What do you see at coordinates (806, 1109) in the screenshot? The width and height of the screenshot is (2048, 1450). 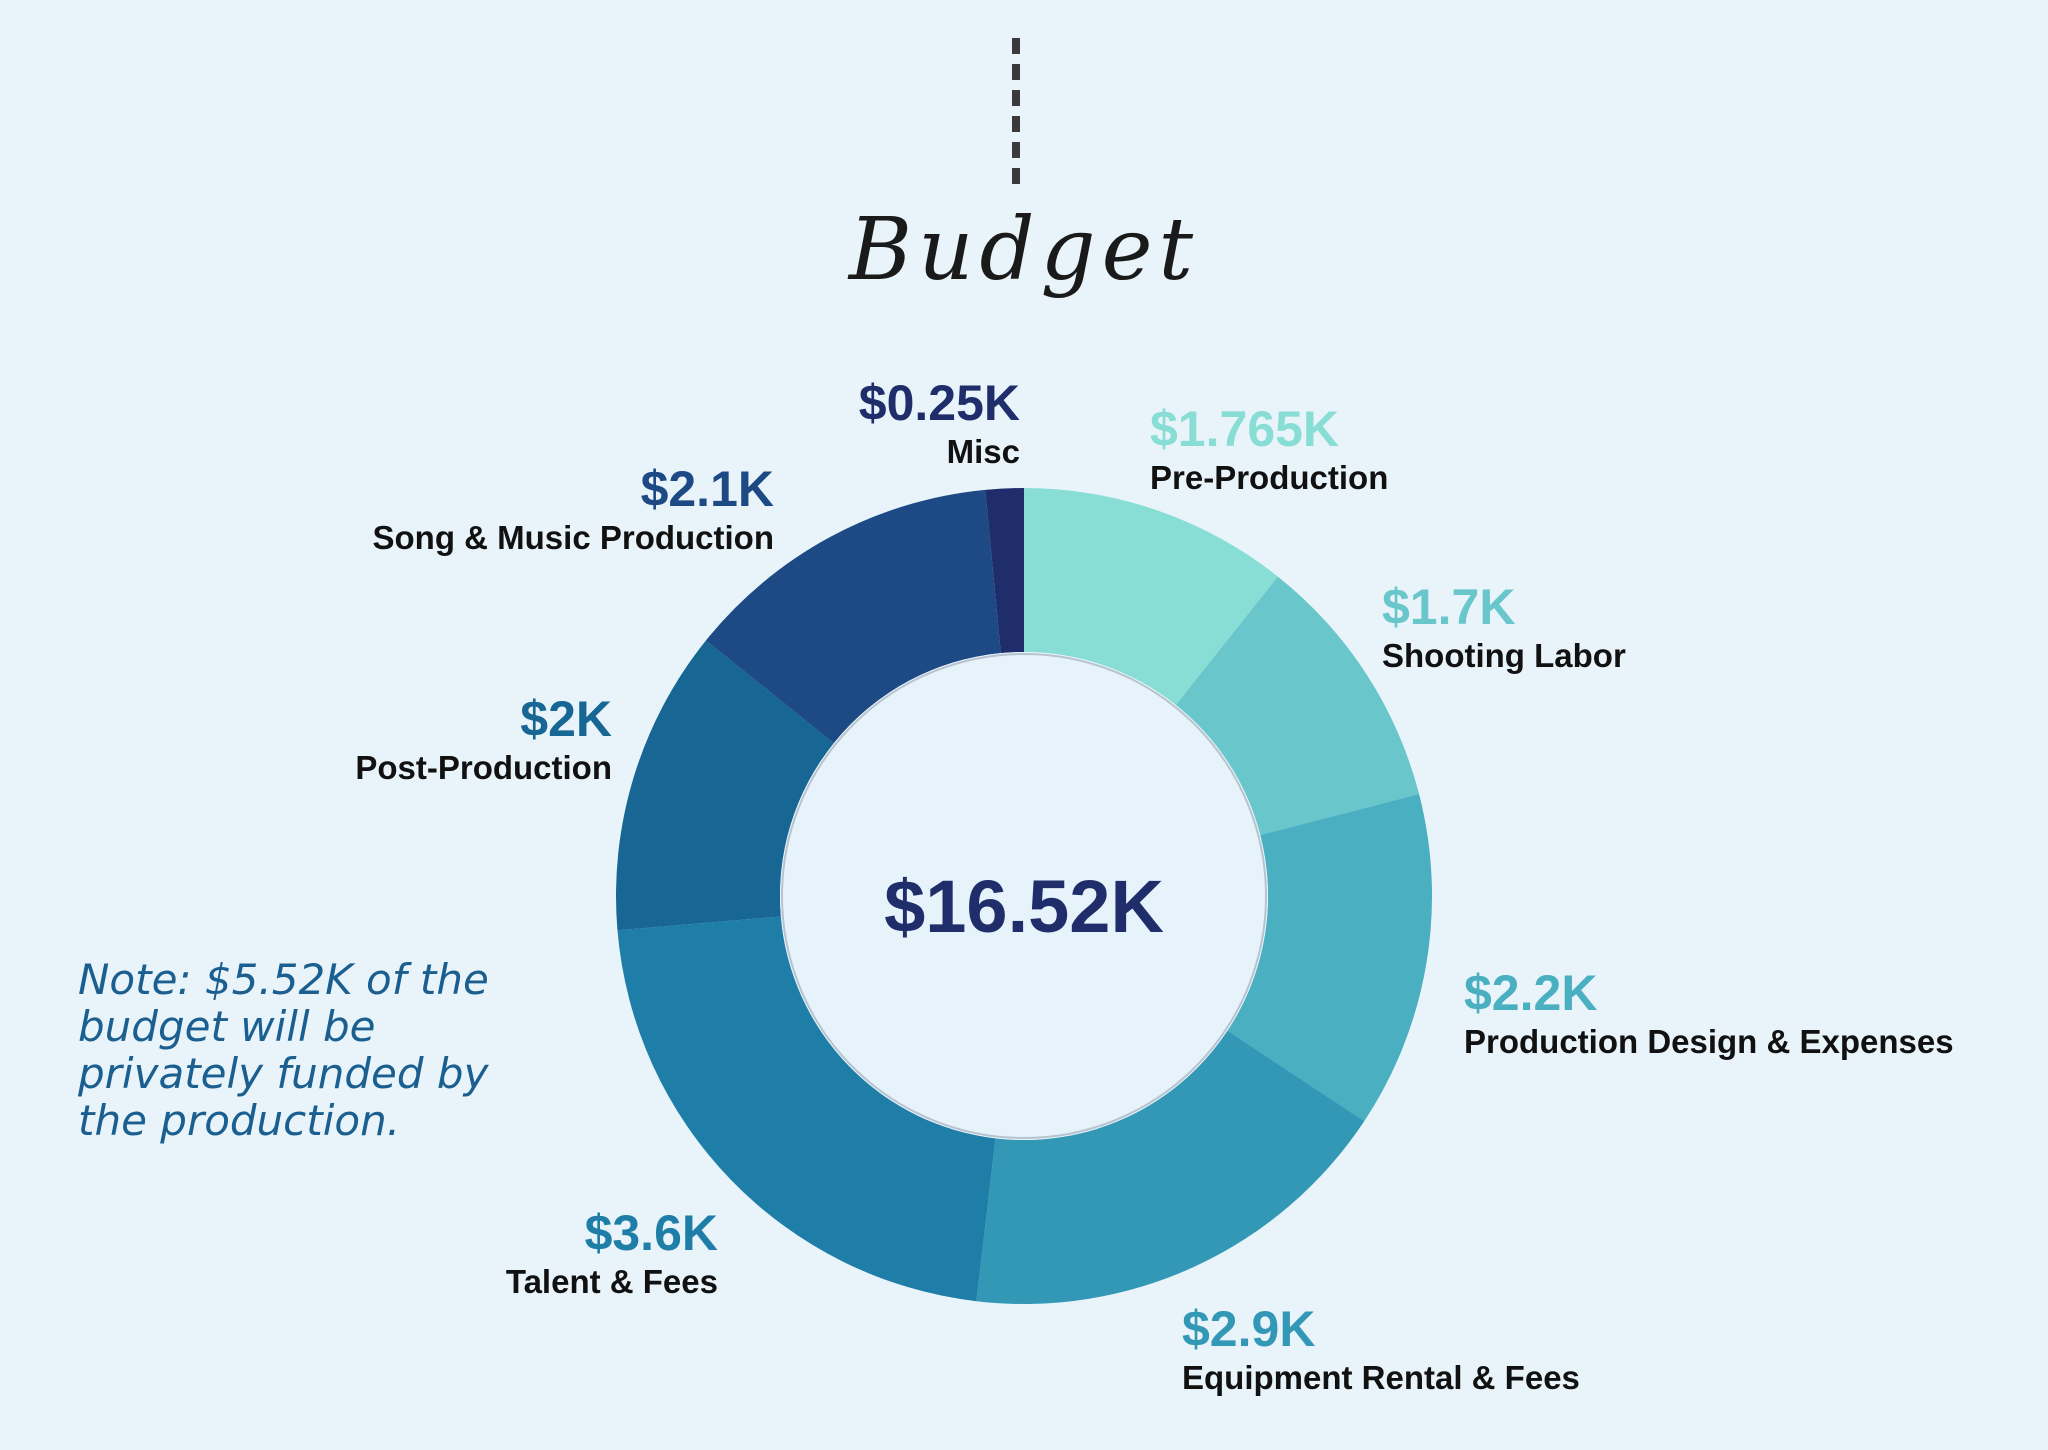 I see `slice-talent-fees` at bounding box center [806, 1109].